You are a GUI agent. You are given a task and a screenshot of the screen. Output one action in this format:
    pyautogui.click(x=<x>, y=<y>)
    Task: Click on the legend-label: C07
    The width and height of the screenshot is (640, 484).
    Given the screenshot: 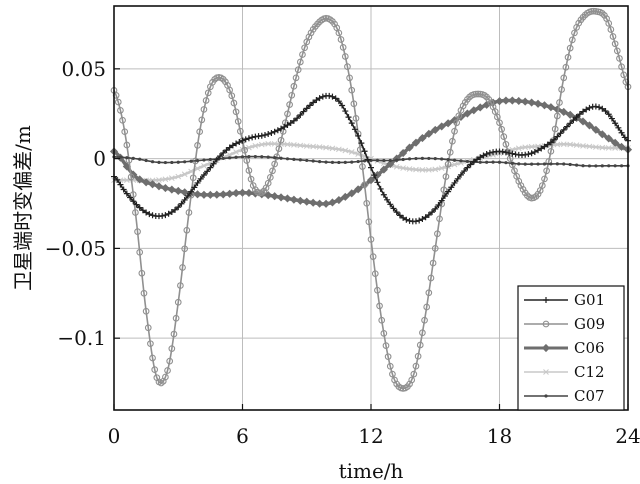 What is the action you would take?
    pyautogui.click(x=589, y=396)
    